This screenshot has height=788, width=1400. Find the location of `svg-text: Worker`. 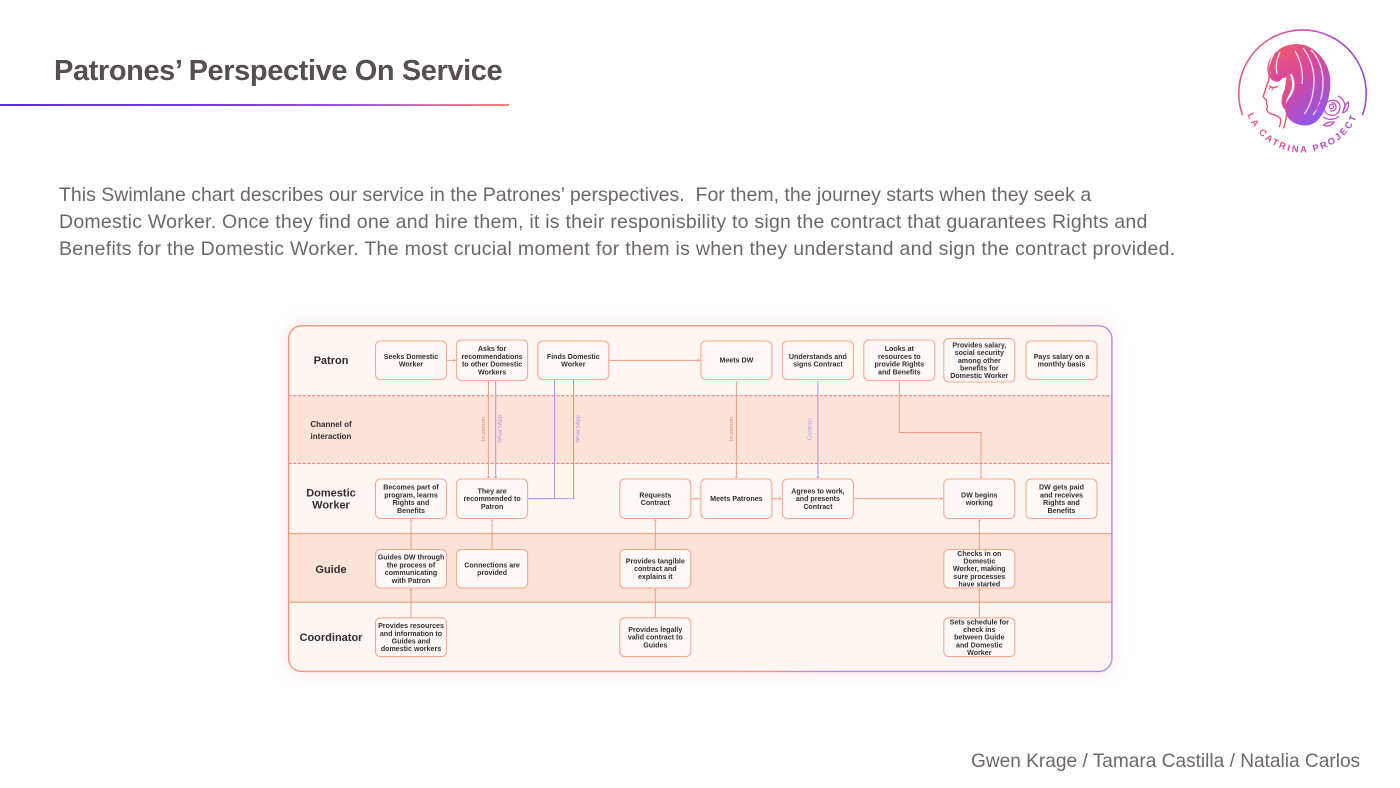

svg-text: Worker is located at coordinates (331, 506).